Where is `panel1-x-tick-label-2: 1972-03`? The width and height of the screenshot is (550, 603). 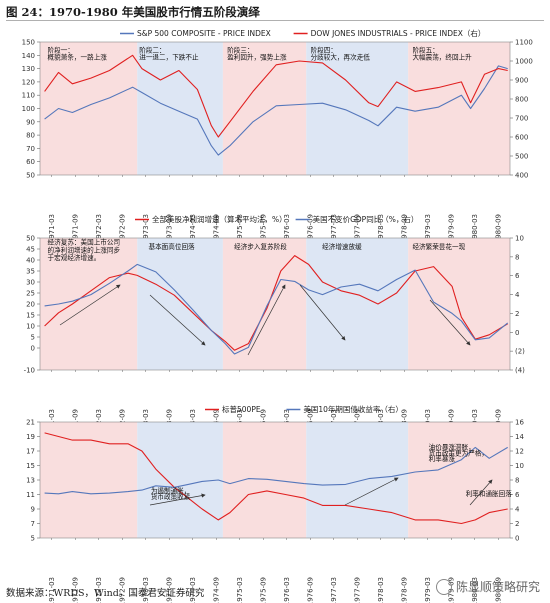
panel1-x-tick-label-2: 1972-03 is located at coordinates (99, 228).